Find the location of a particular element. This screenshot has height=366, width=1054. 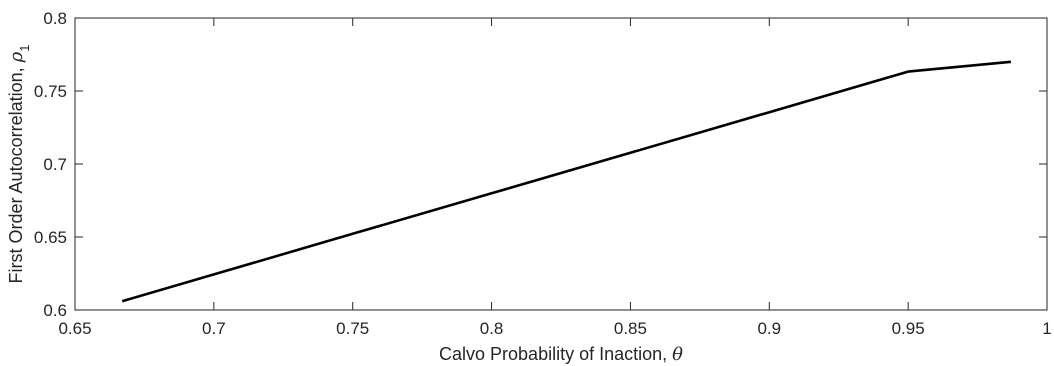

y-tick-label: 0.65 is located at coordinates (50, 237).